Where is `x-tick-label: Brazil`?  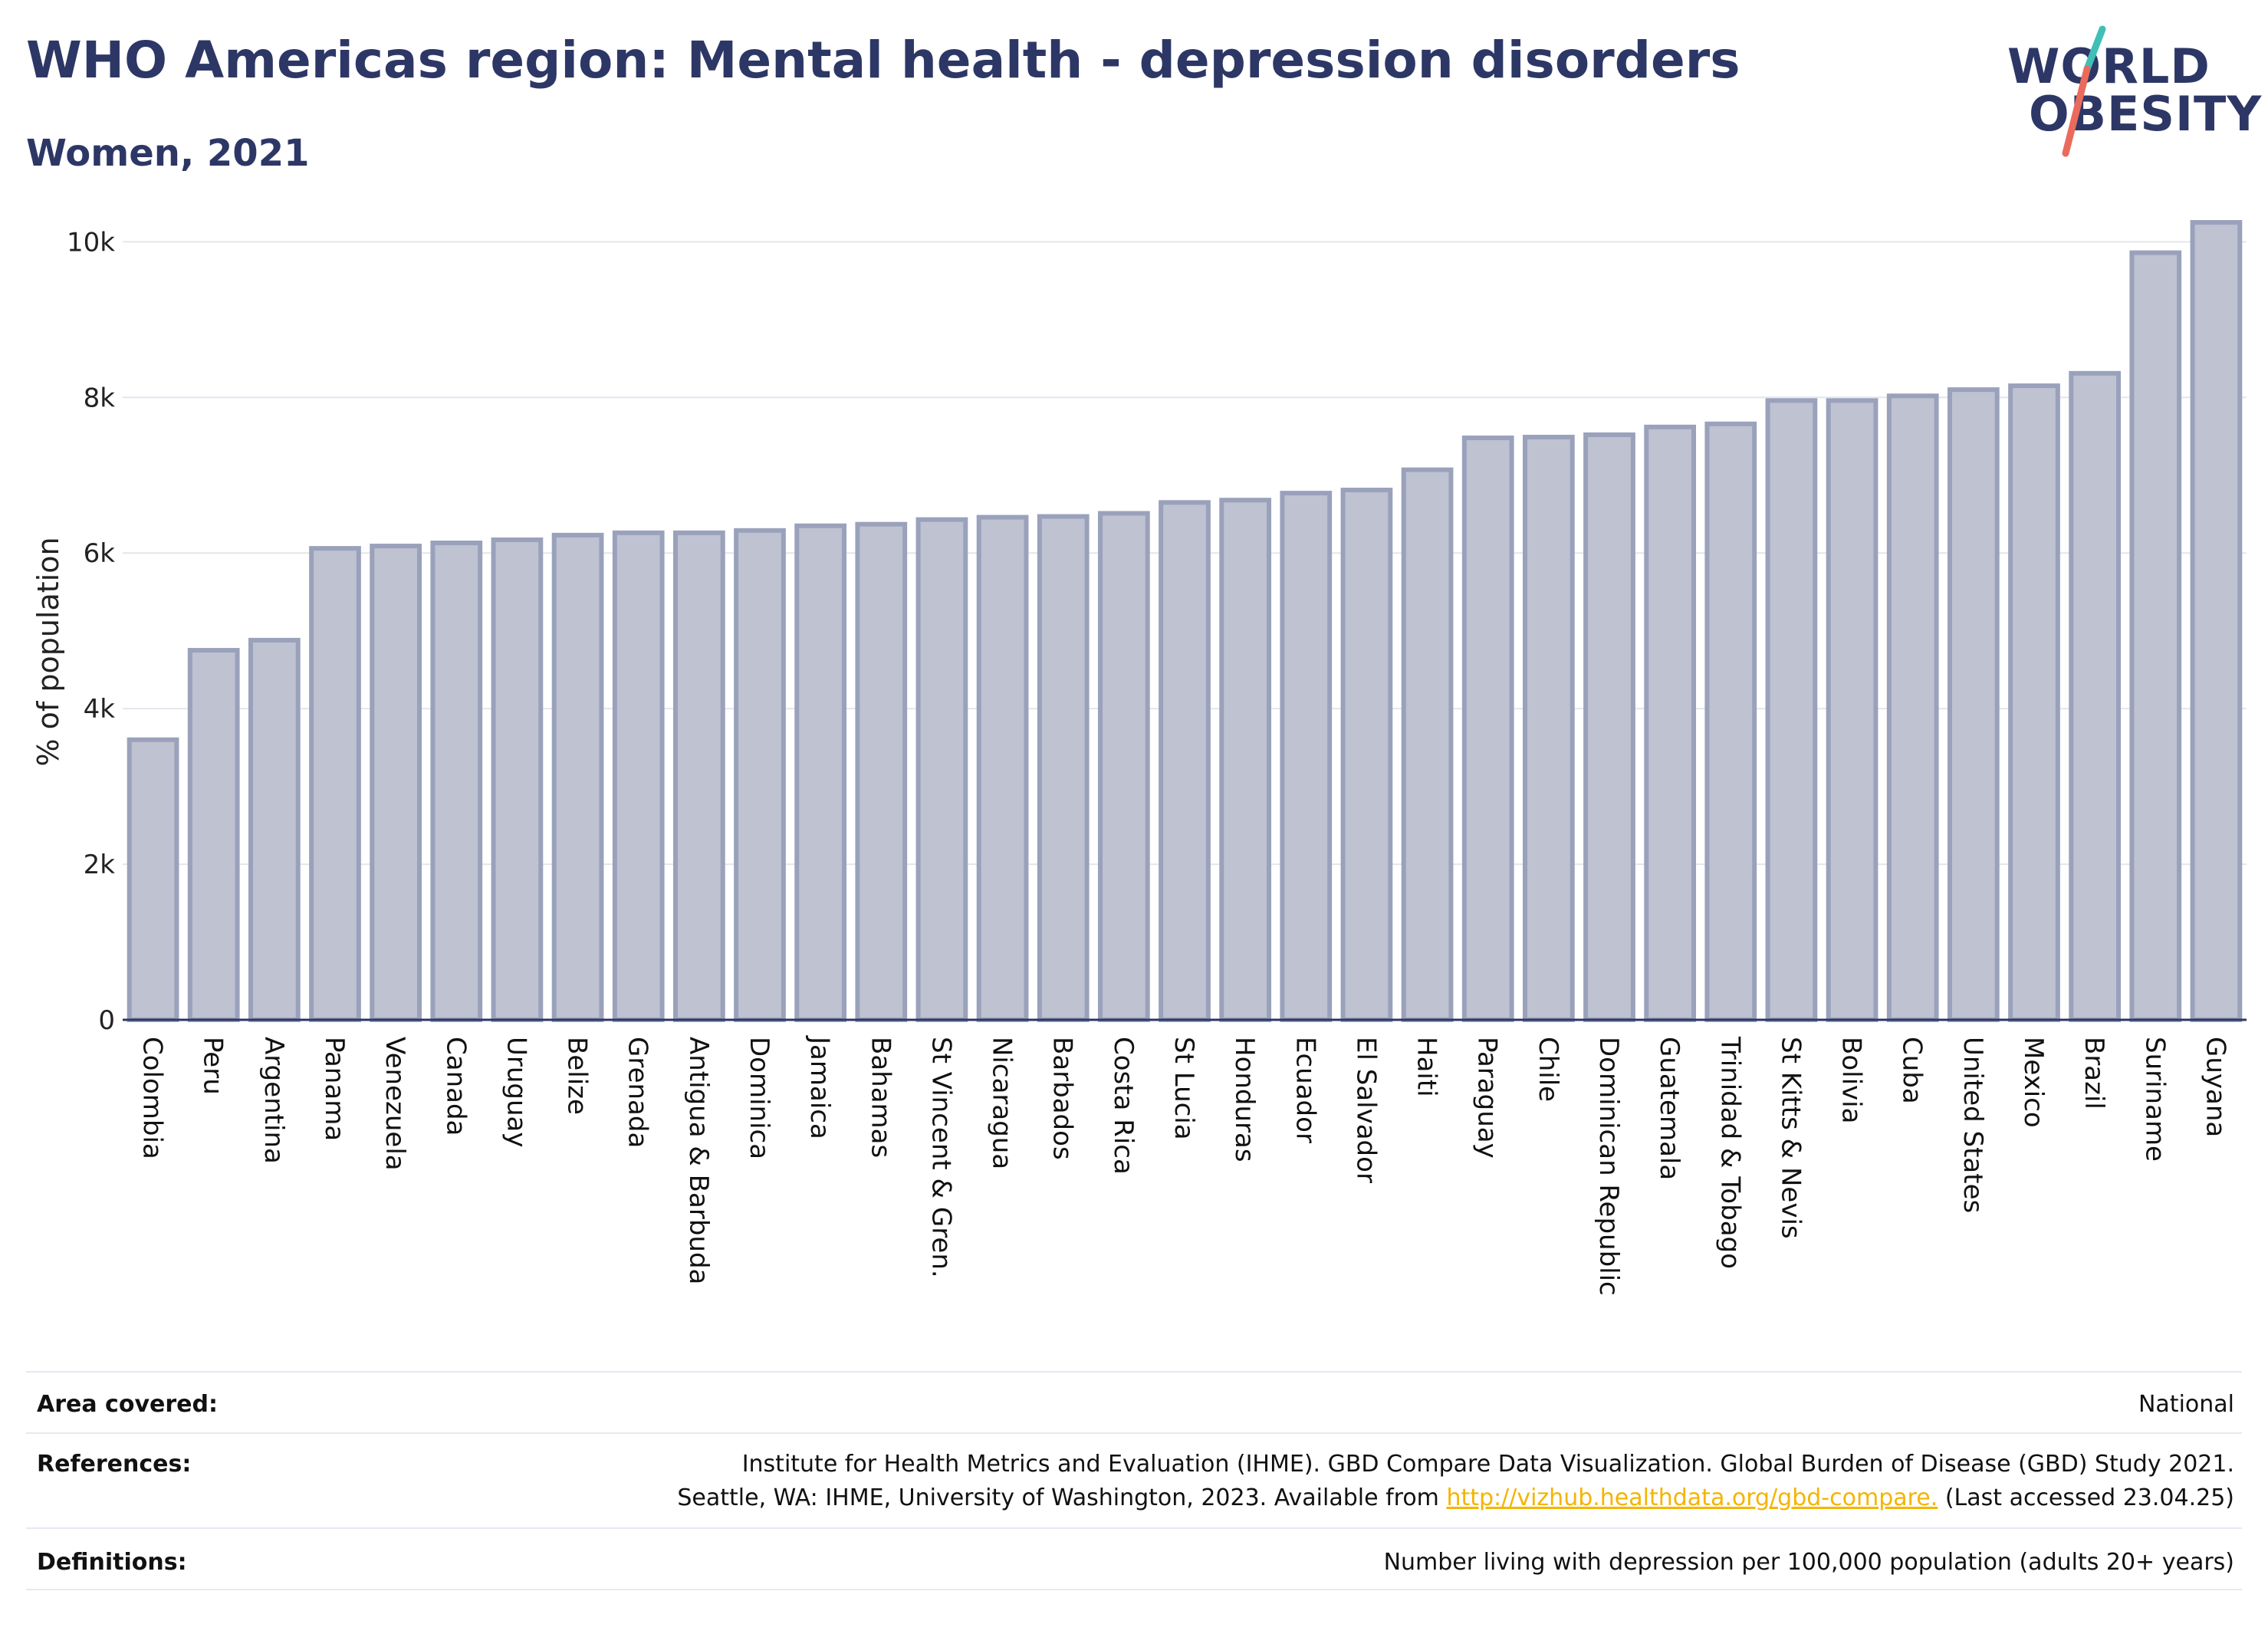
x-tick-label: Brazil is located at coordinates (2094, 1074).